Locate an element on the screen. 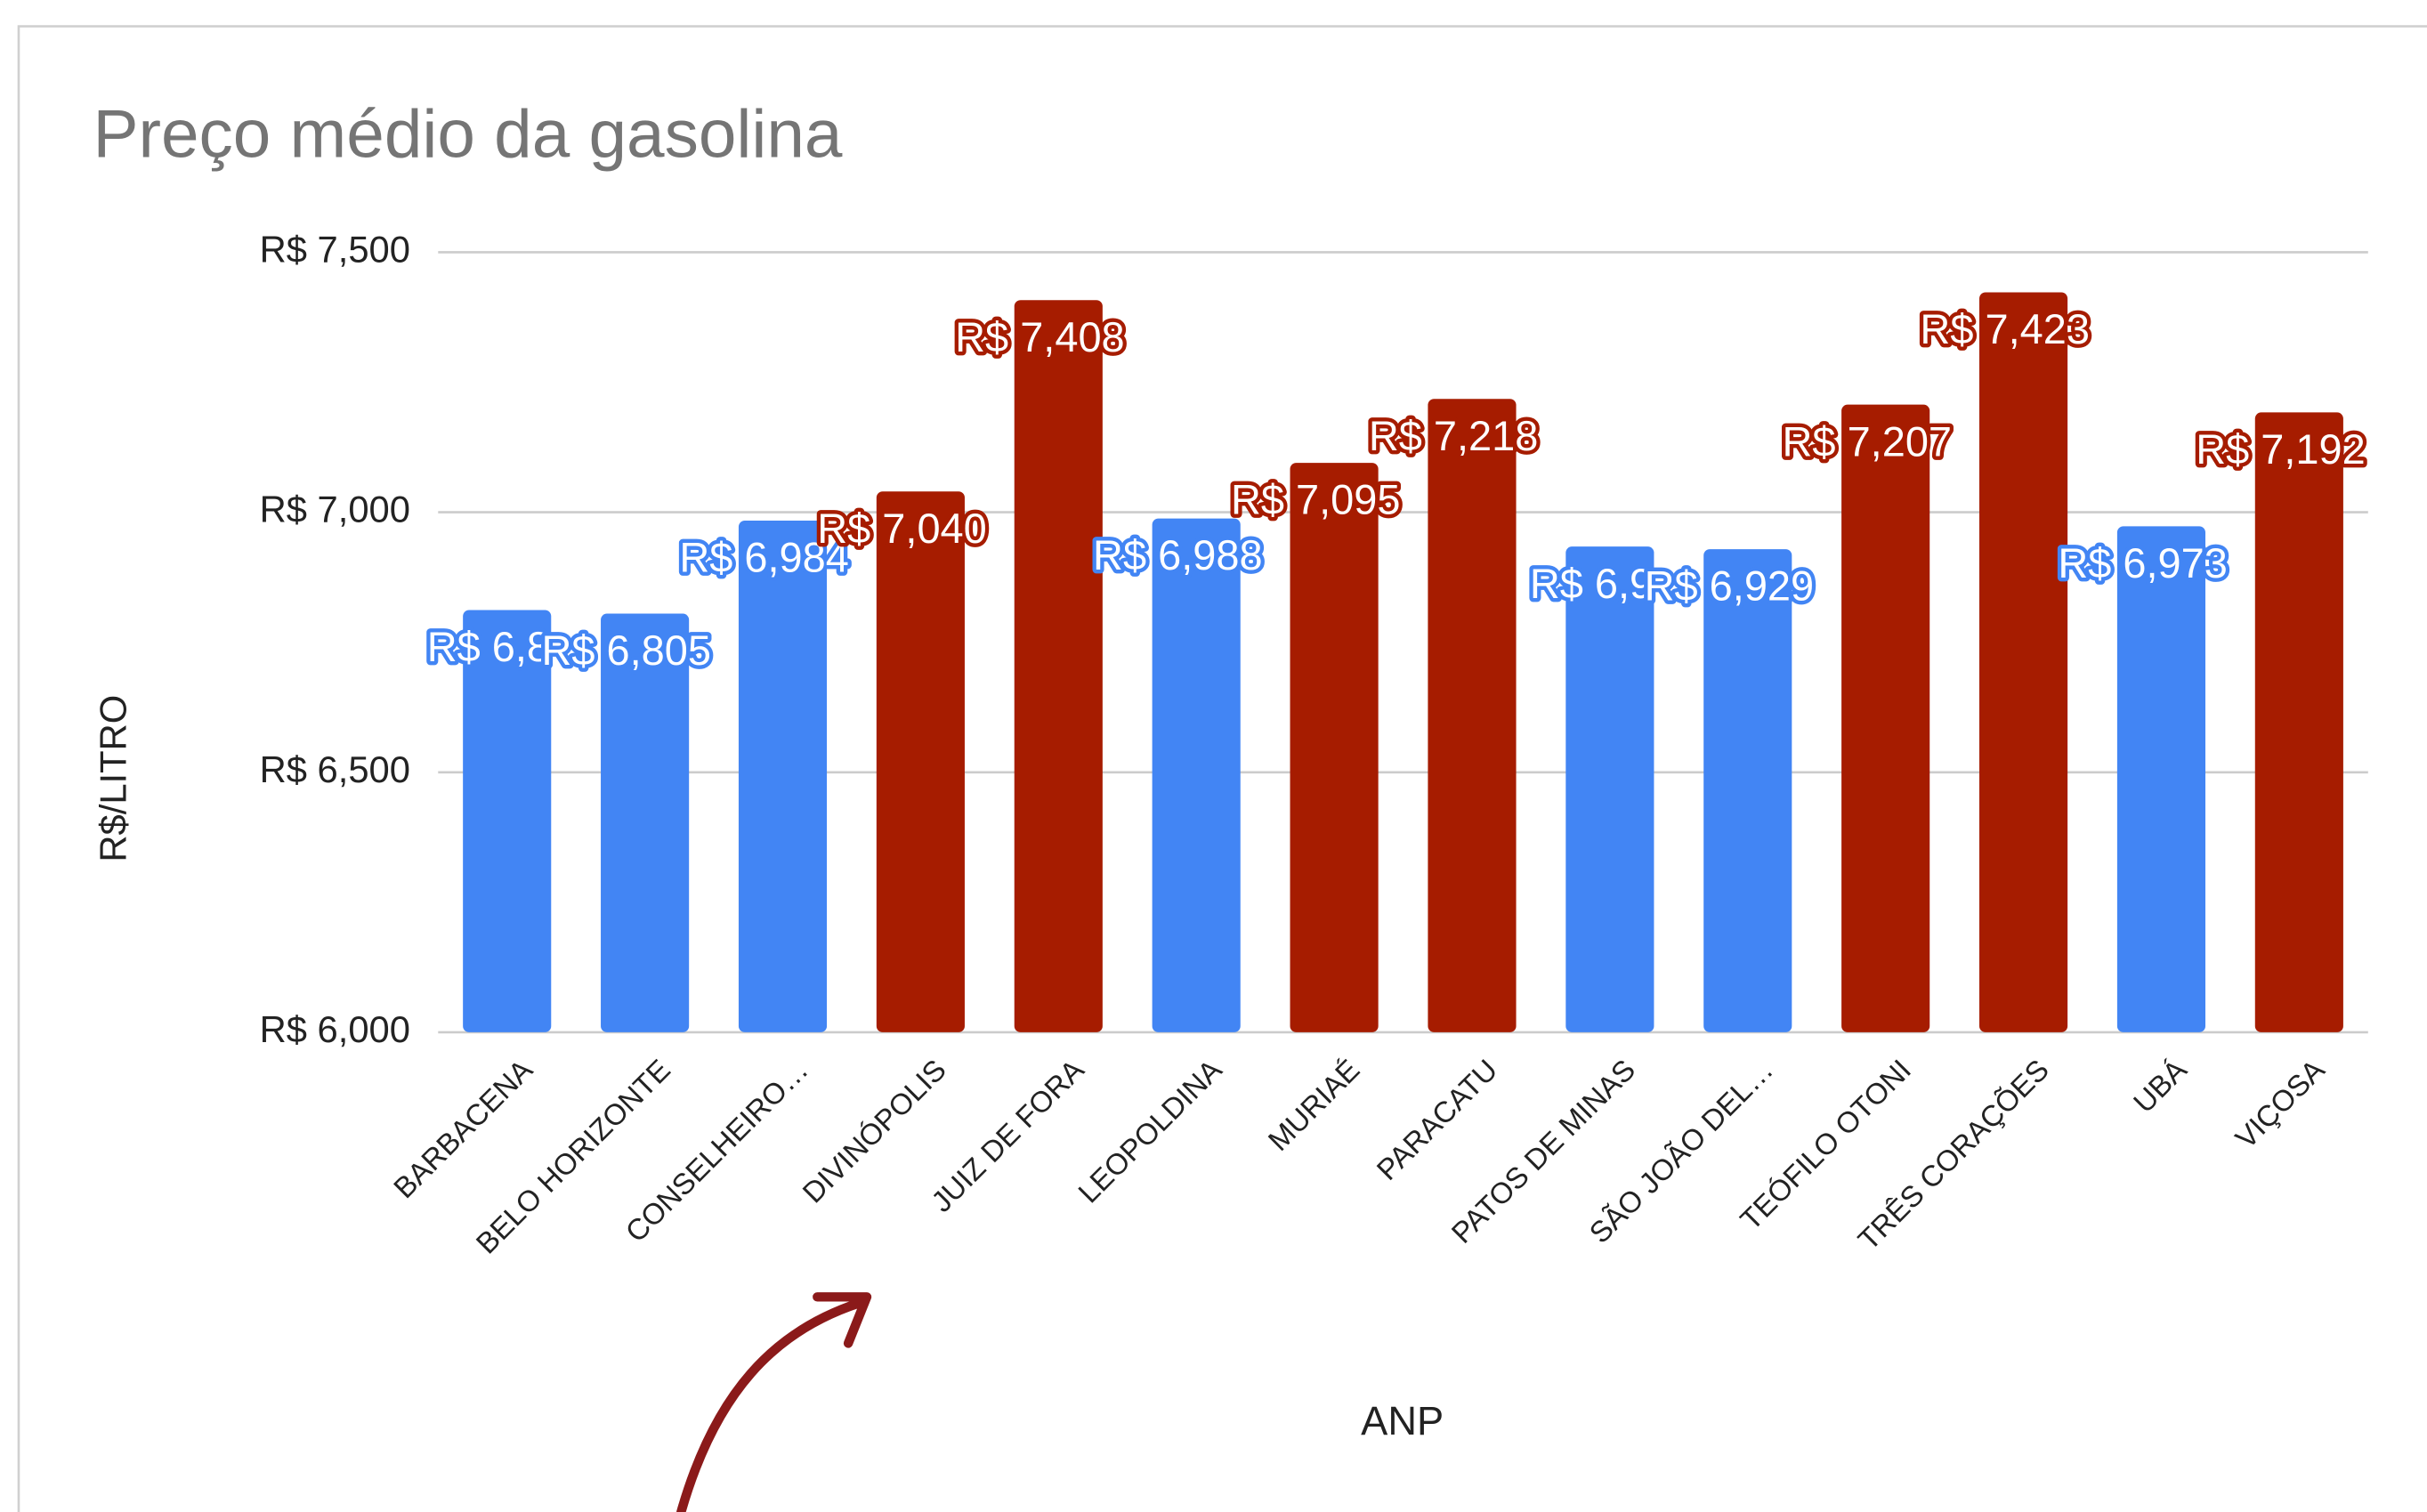 The height and width of the screenshot is (1512, 2427). data-label: R$ 7,423 is located at coordinates (2005, 328).